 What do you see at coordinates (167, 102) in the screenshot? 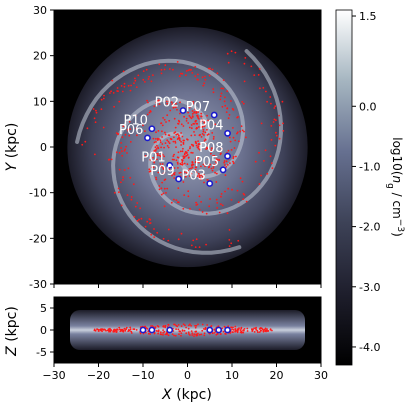
I see `probe-label-p02: P02` at bounding box center [167, 102].